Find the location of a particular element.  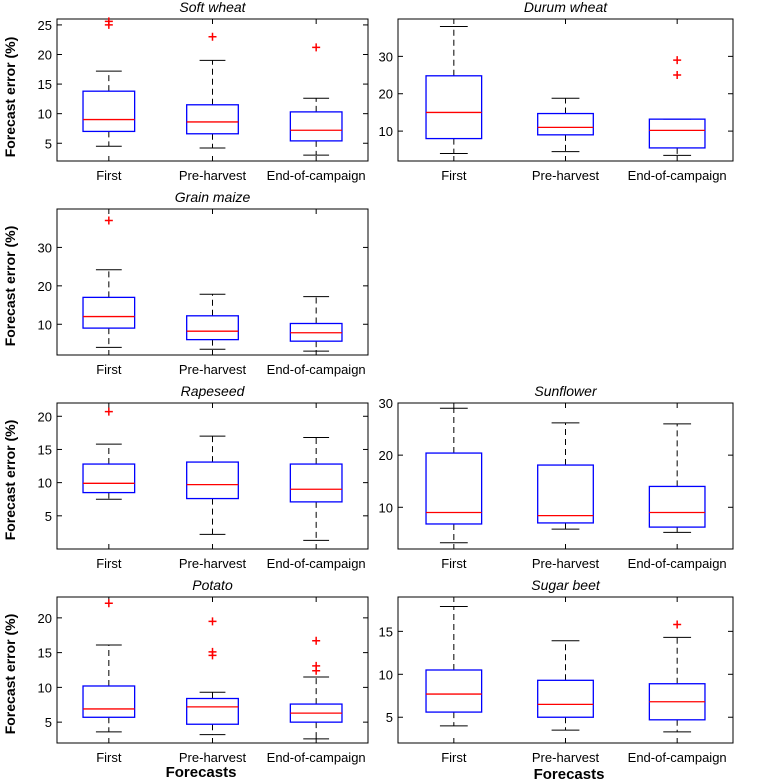

panel-title-grain-maize: Grain maize is located at coordinates (213, 197).